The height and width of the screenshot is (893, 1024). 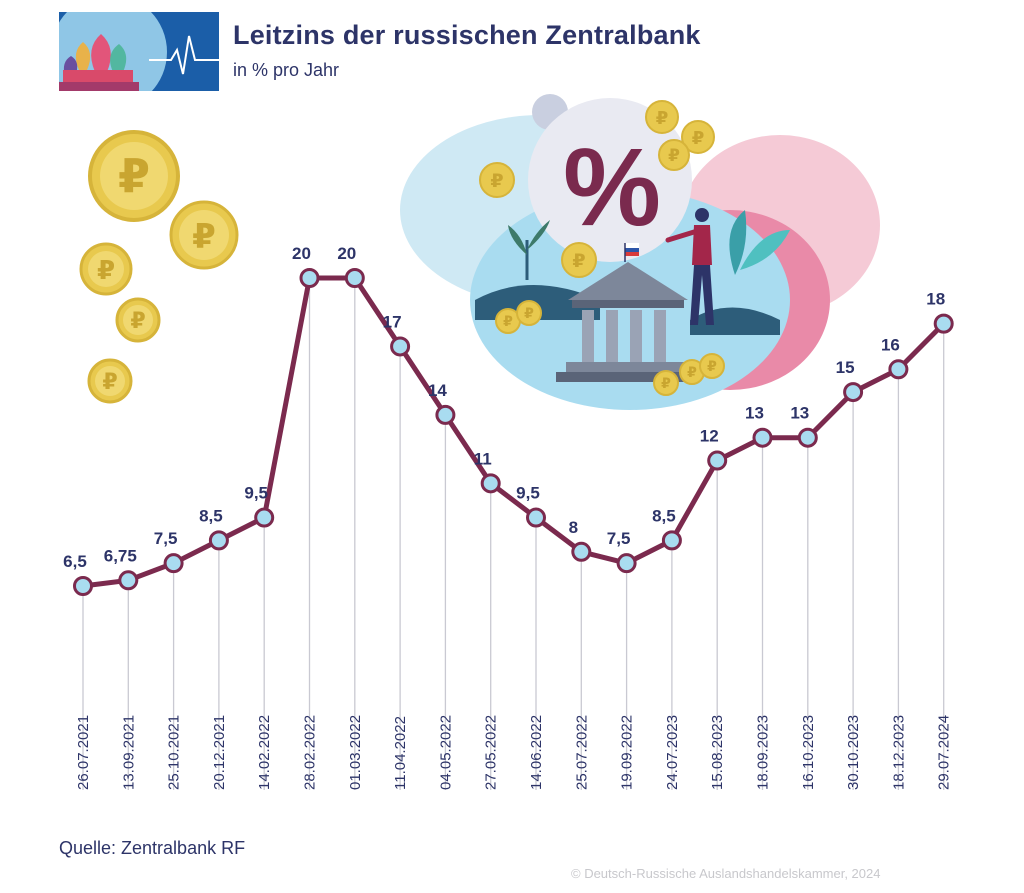 I want to click on value-label: 6,75, so click(x=120, y=555).